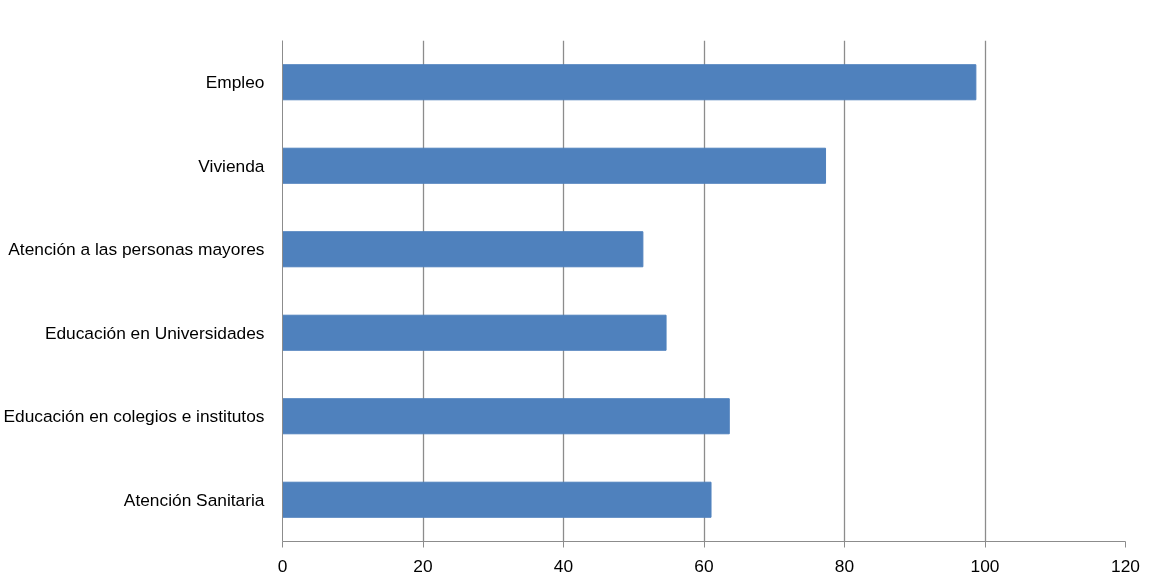 The width and height of the screenshot is (1173, 582). Describe the element at coordinates (844, 565) in the screenshot. I see `x-tick-label: 80` at that location.